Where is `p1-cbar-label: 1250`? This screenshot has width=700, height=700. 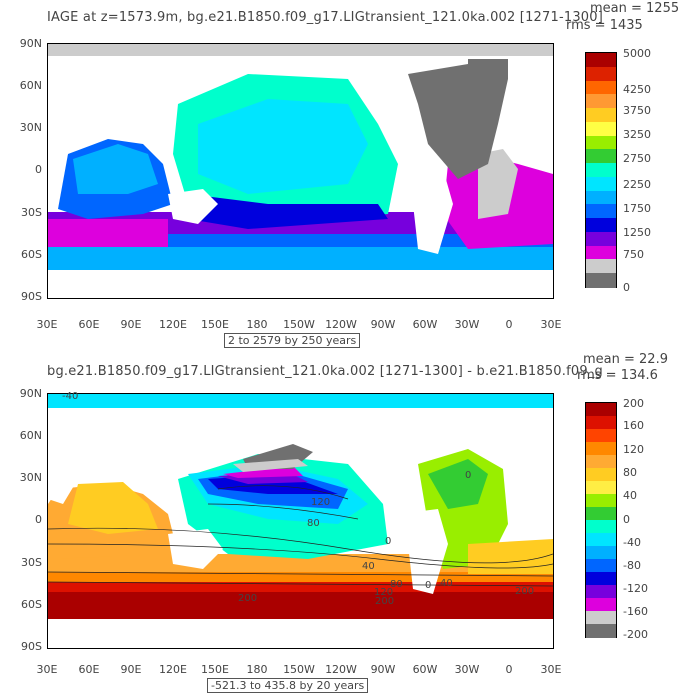 p1-cbar-label: 1250 is located at coordinates (637, 232).